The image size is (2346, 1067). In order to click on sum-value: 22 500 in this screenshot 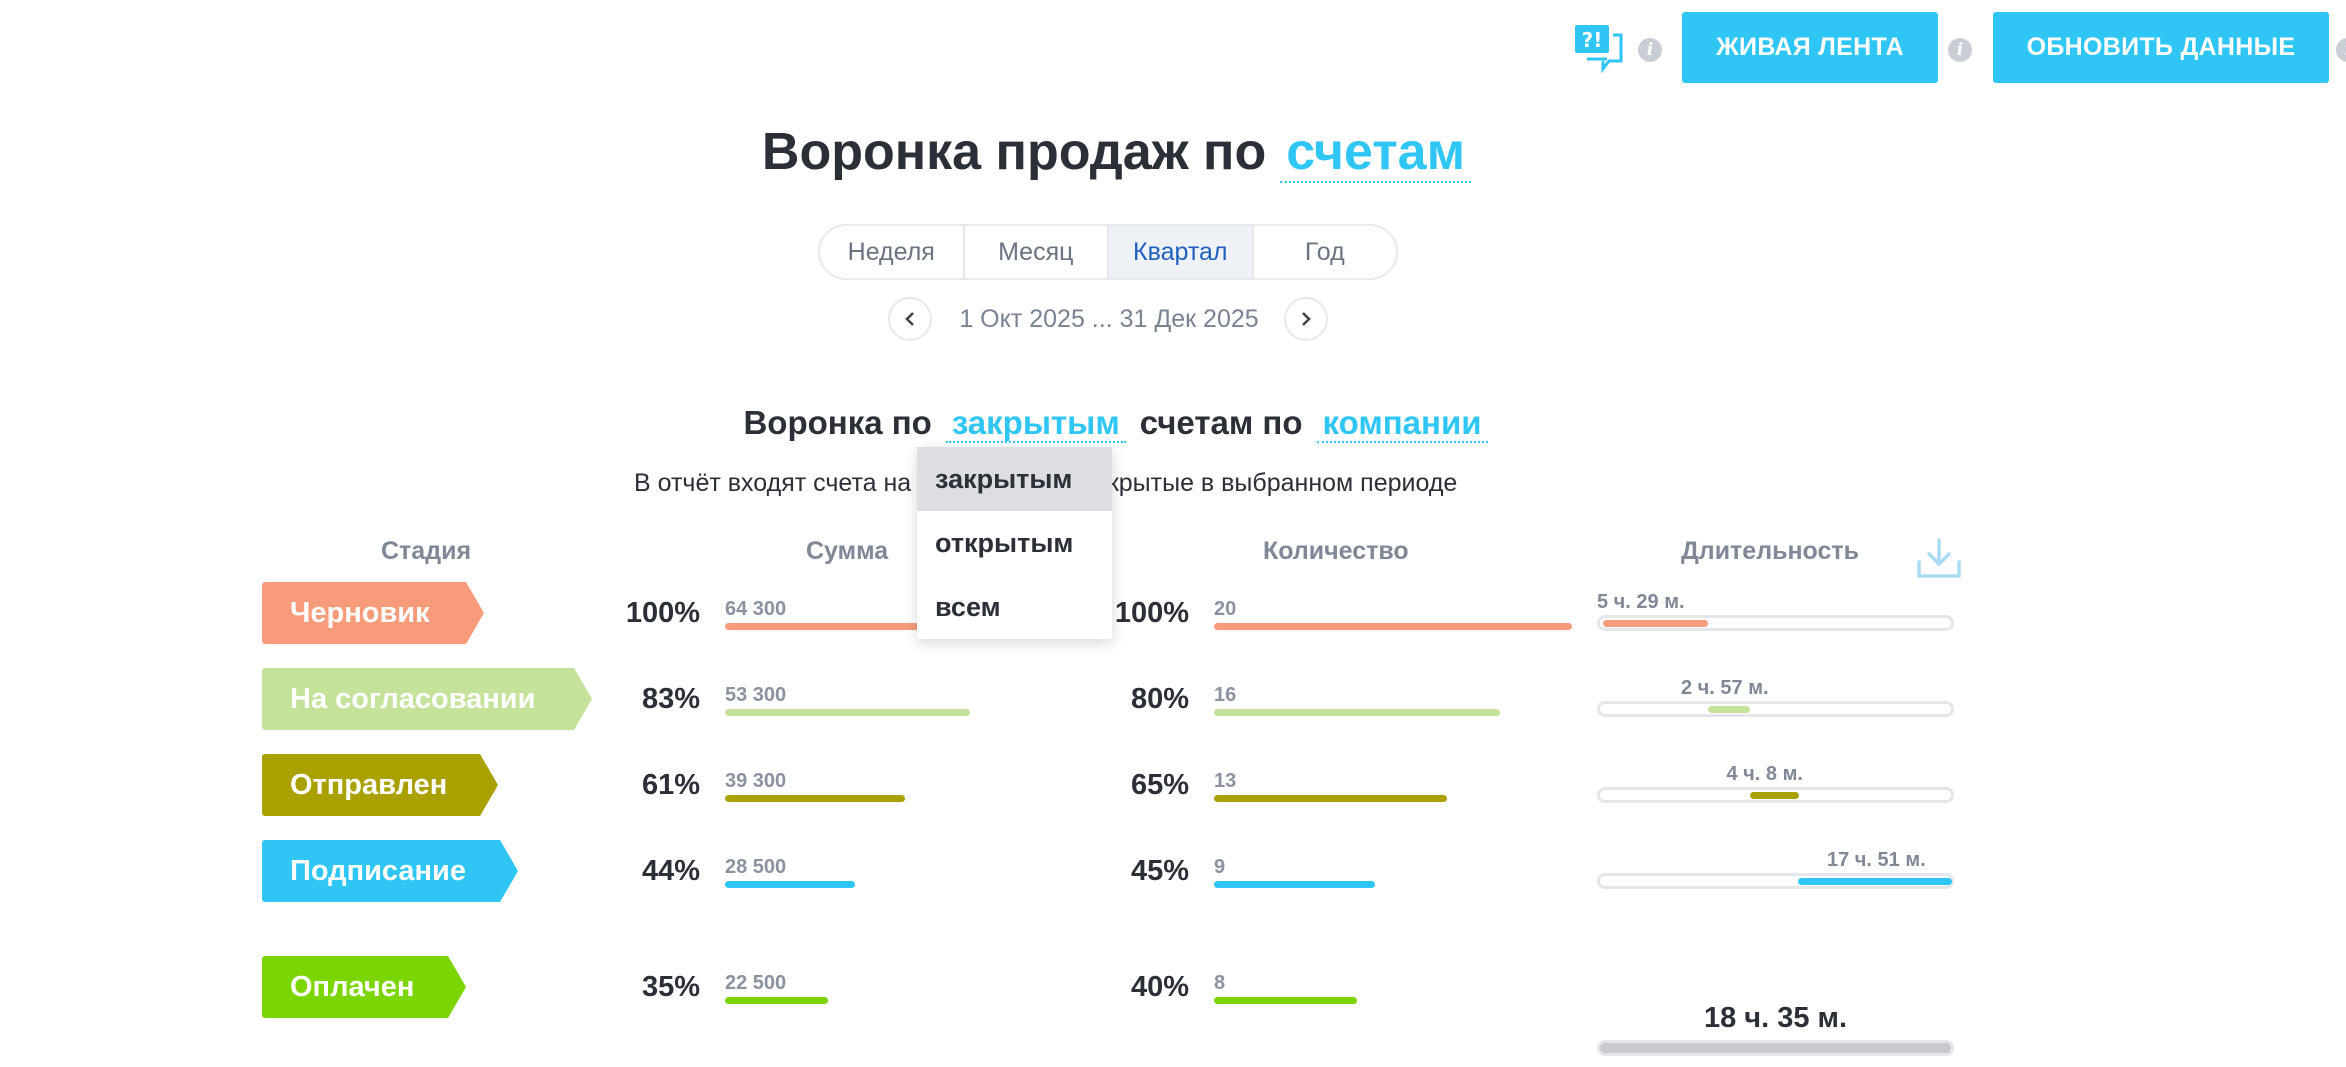, I will do `click(756, 983)`.